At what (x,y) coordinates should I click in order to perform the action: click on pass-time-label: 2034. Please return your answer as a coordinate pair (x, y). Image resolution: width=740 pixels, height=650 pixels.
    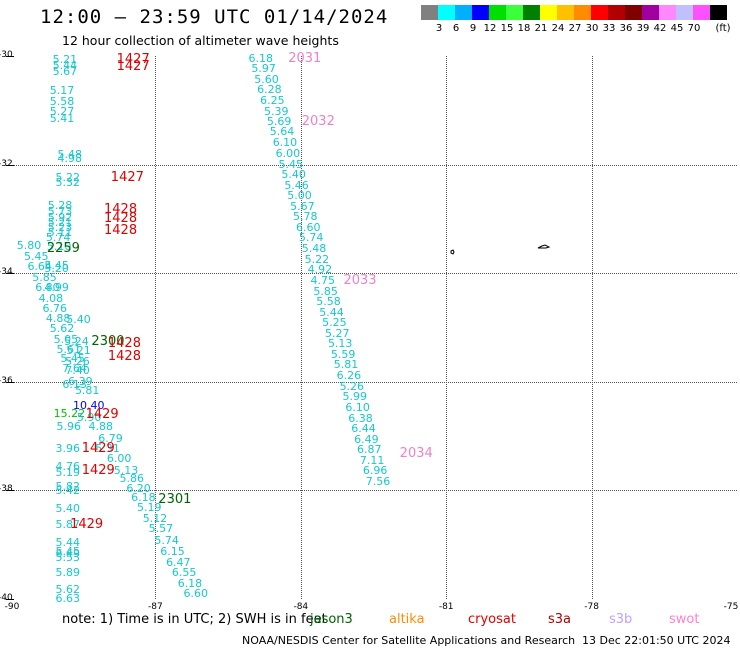
    Looking at the image, I should click on (416, 453).